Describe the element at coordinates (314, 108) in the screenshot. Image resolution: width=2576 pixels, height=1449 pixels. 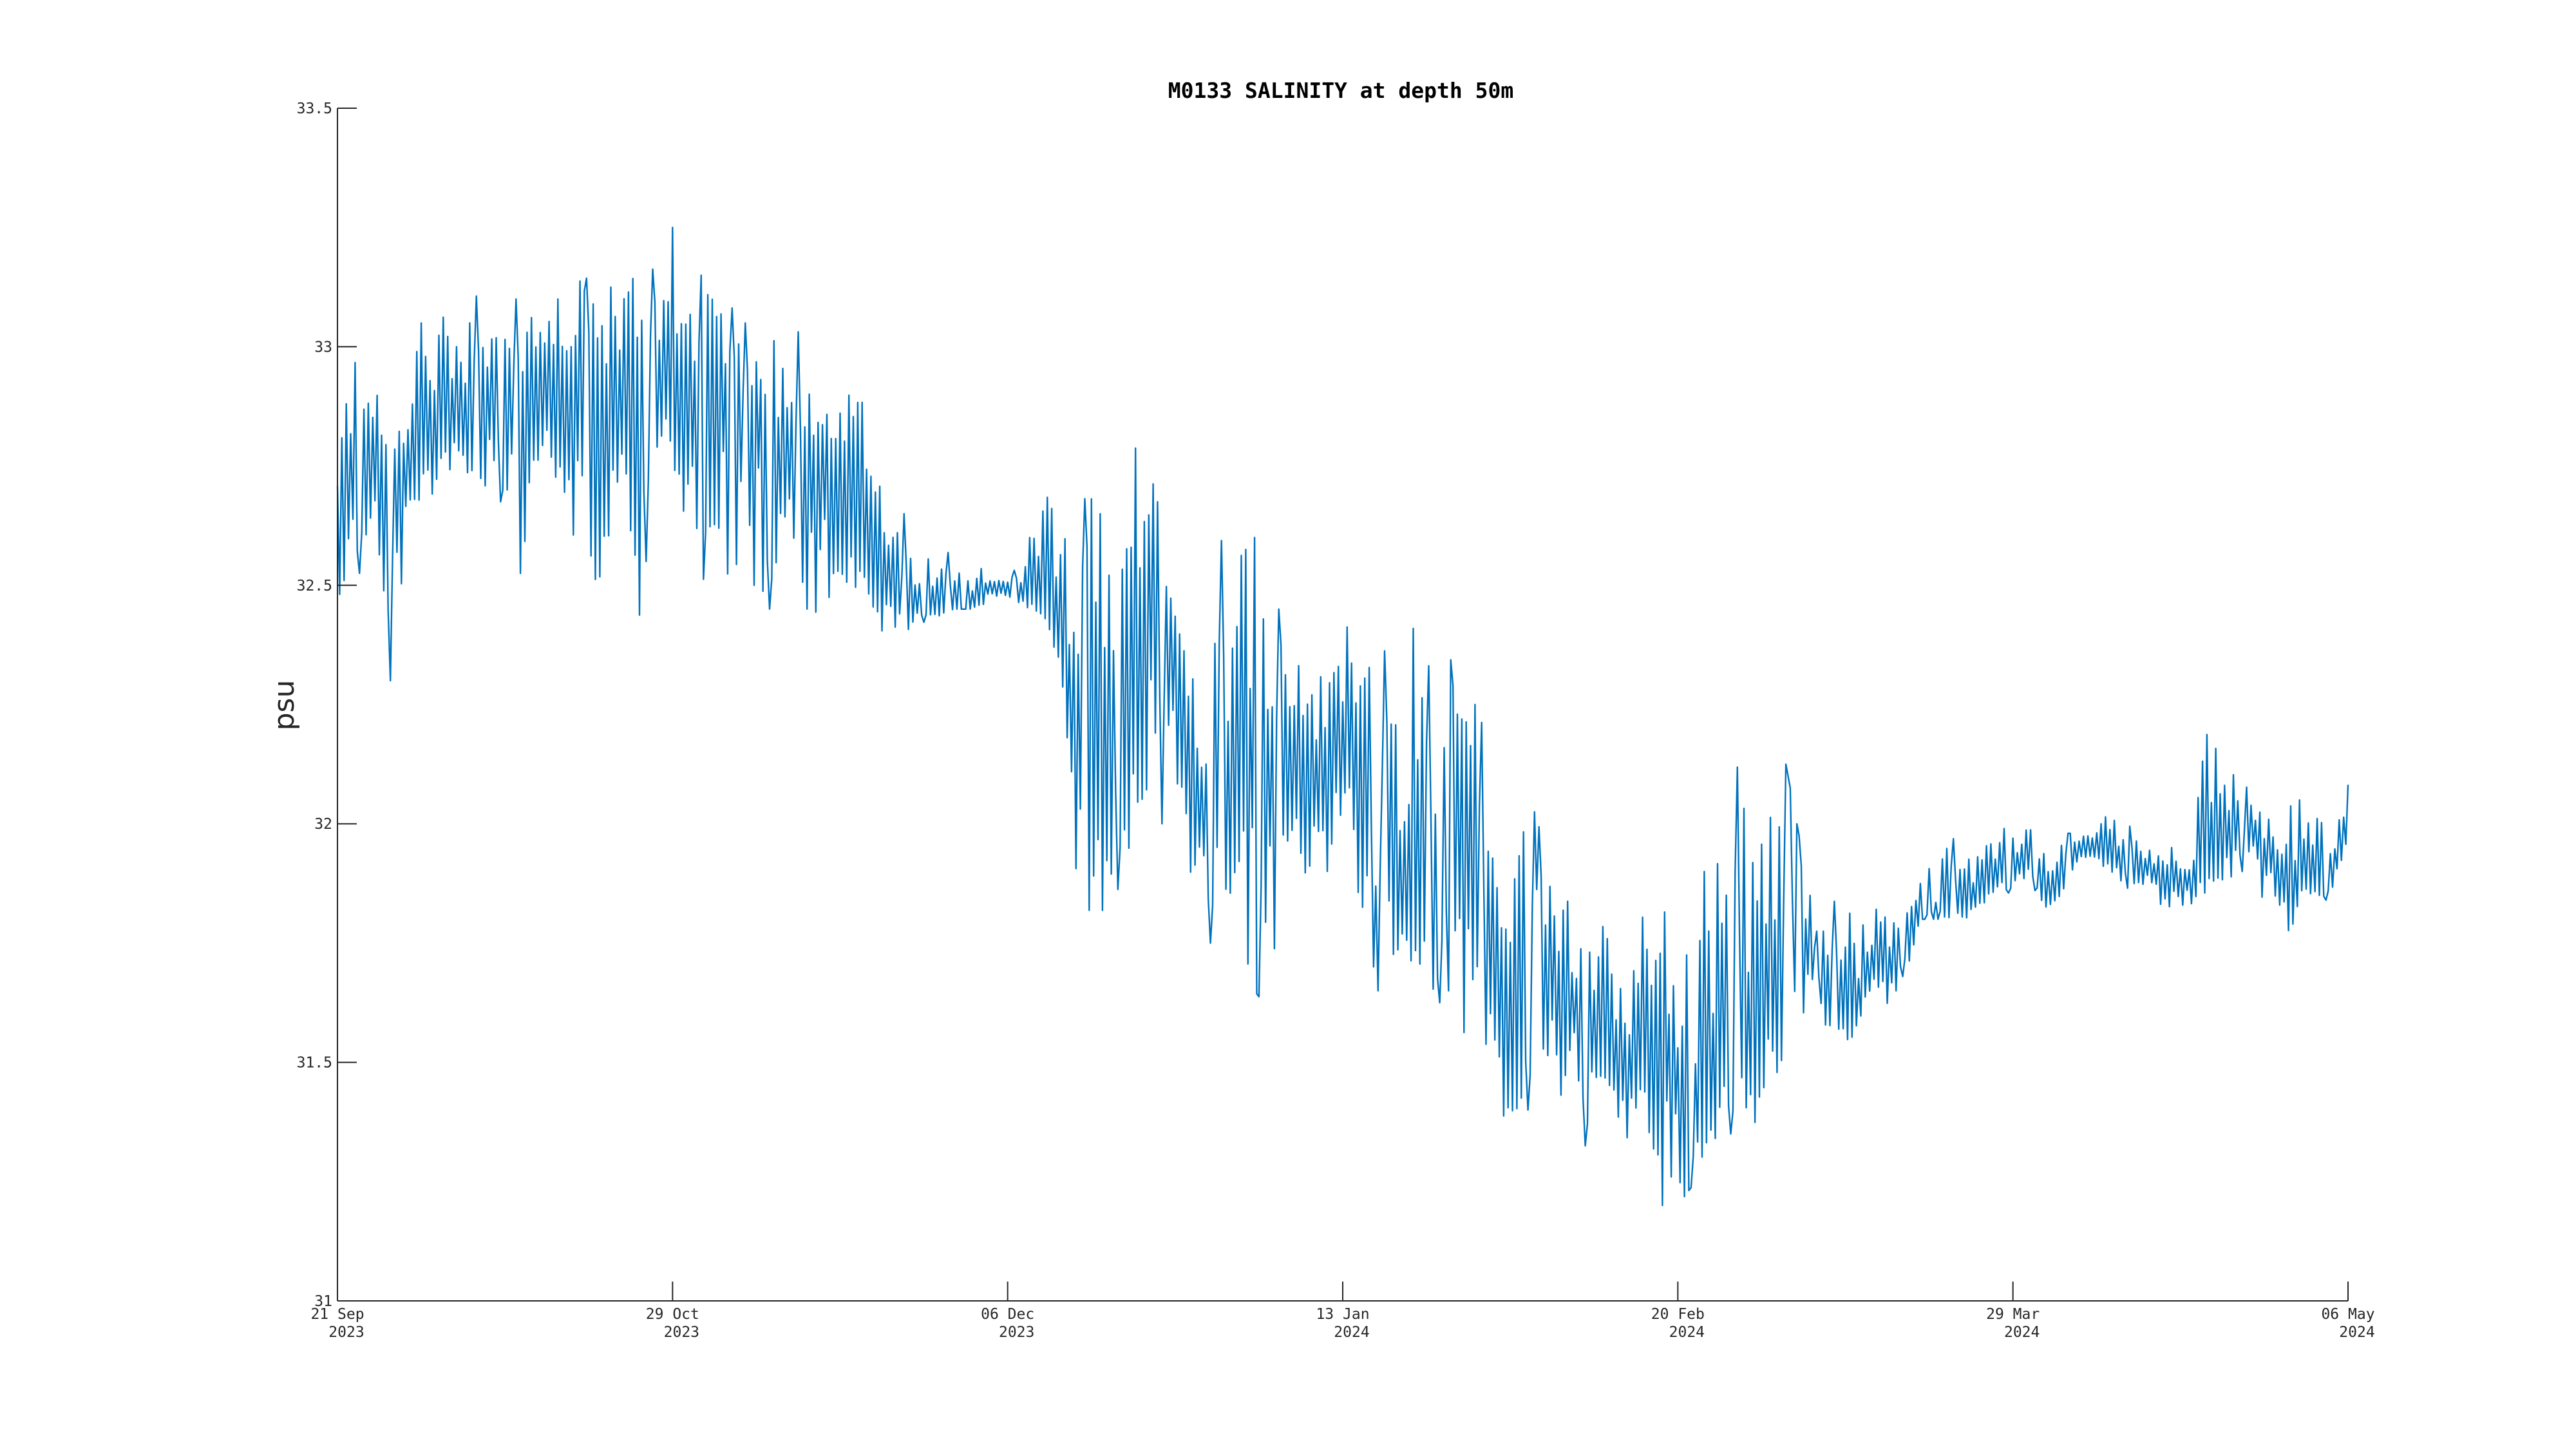
I see `y-tick-label: 33.5` at that location.